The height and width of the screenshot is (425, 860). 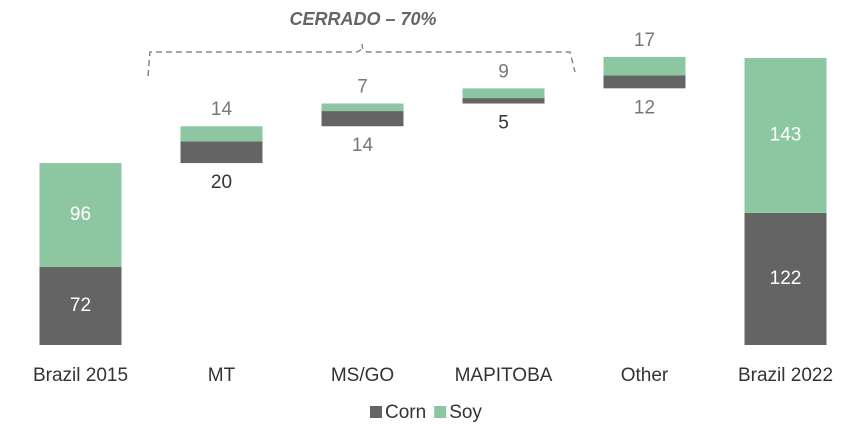 What do you see at coordinates (644, 107) in the screenshot?
I see `data-label: 12` at bounding box center [644, 107].